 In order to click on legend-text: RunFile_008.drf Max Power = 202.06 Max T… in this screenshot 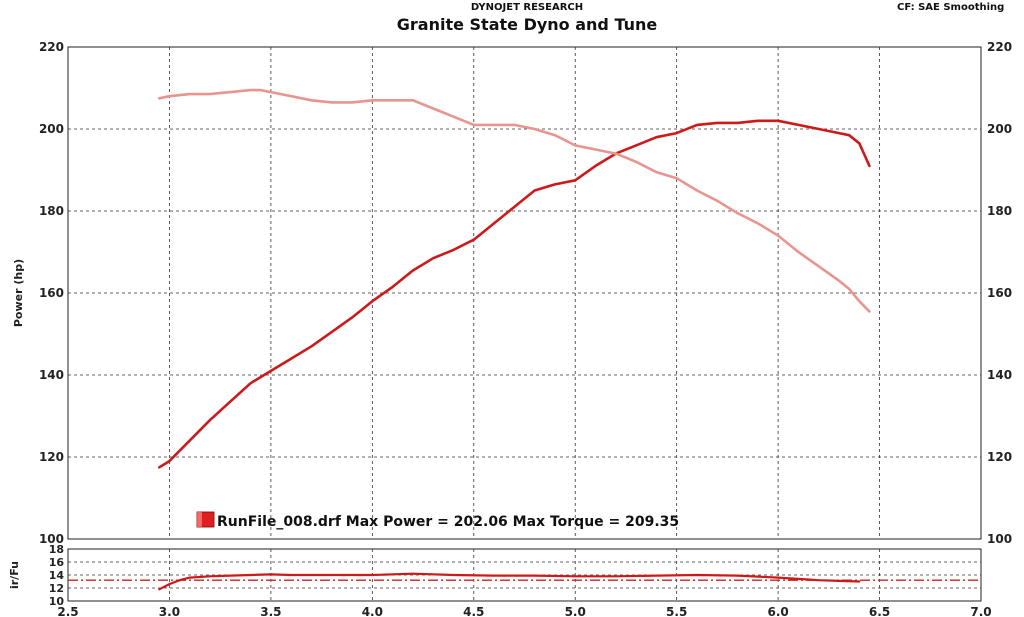, I will do `click(448, 522)`.